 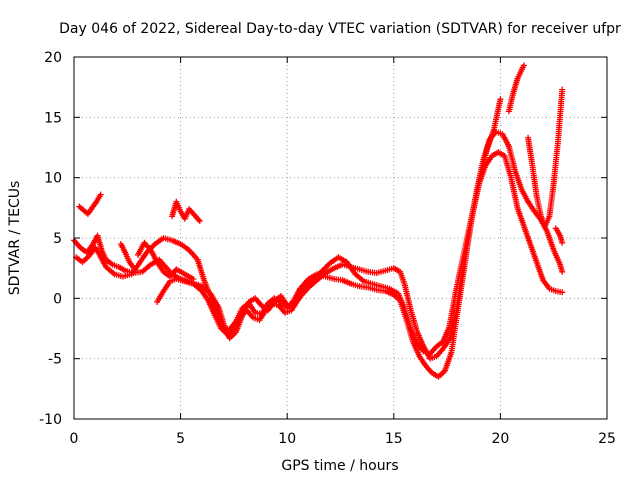 I want to click on y-tick-label: 15, so click(x=53, y=118).